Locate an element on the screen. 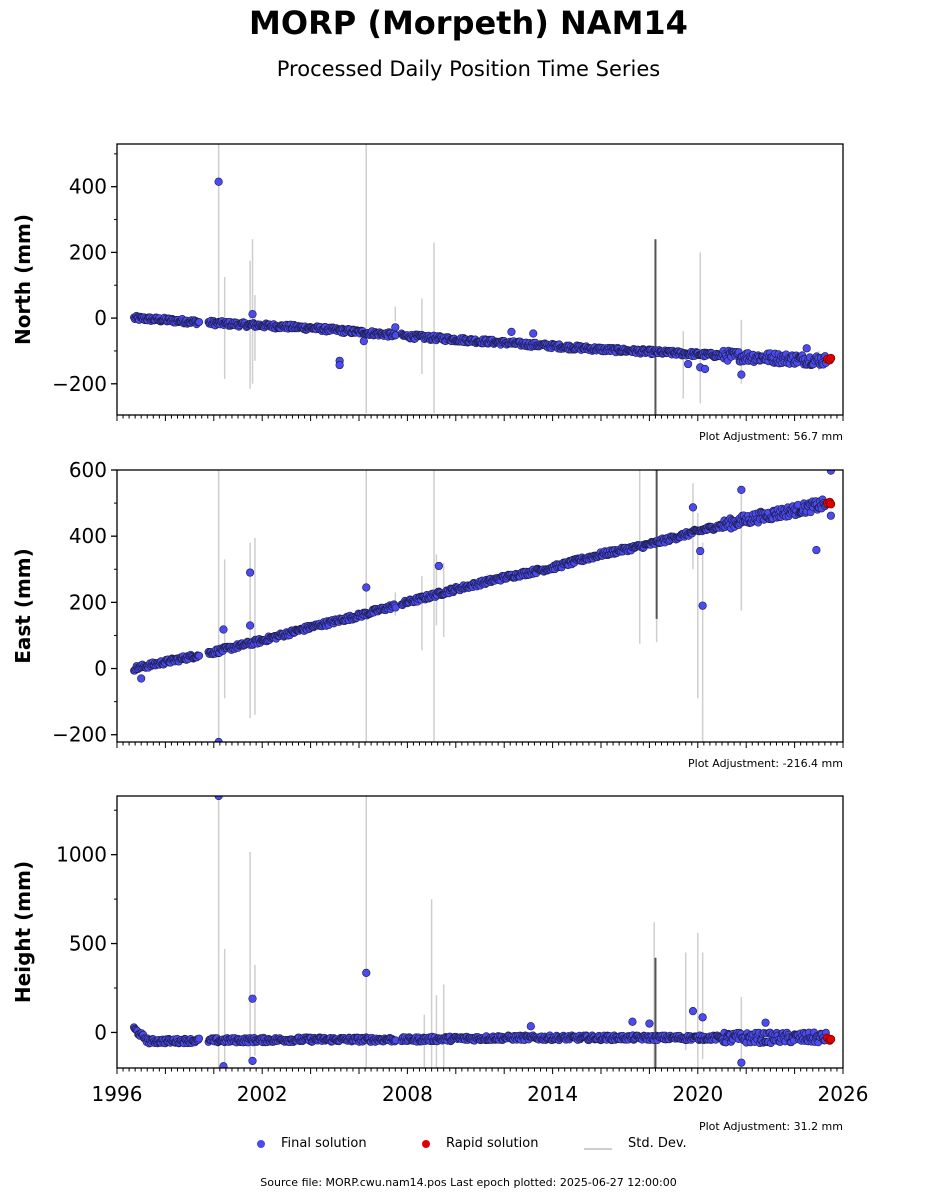 The height and width of the screenshot is (1200, 937). y-axis-label: North (mm) is located at coordinates (23, 279).